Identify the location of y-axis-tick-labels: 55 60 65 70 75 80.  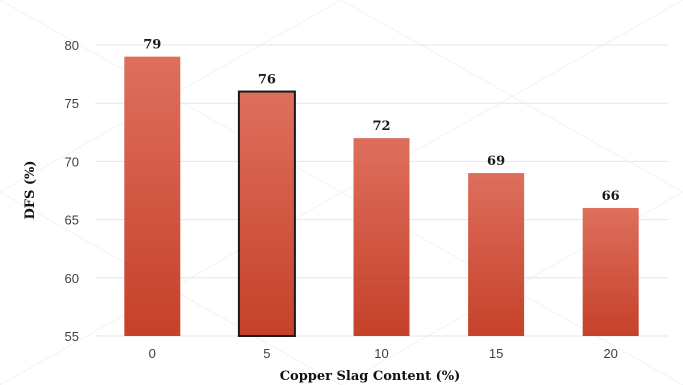
(72, 191).